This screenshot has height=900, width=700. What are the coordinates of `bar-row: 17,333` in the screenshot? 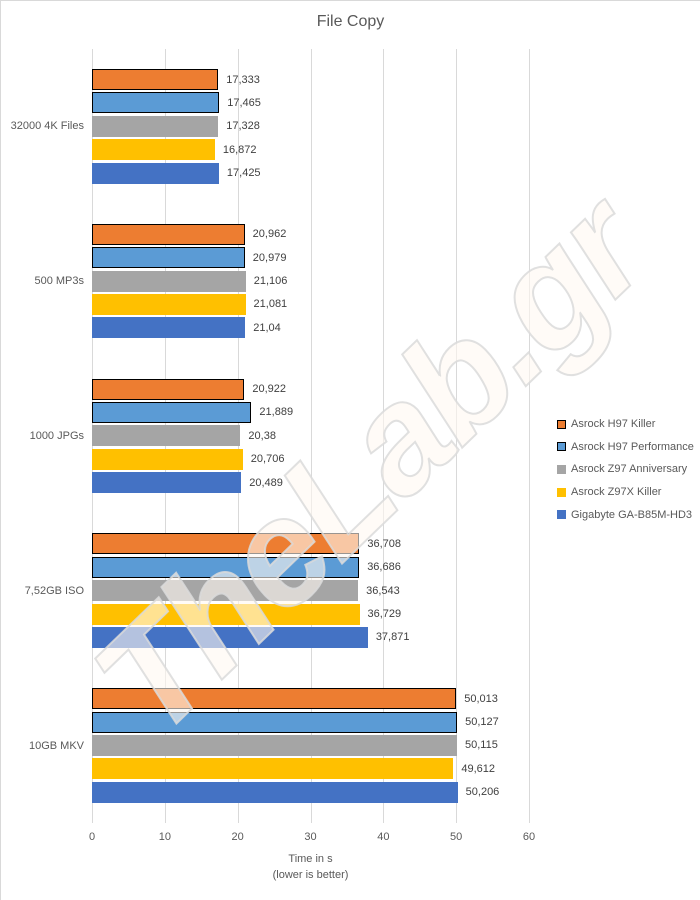 It's located at (310, 79).